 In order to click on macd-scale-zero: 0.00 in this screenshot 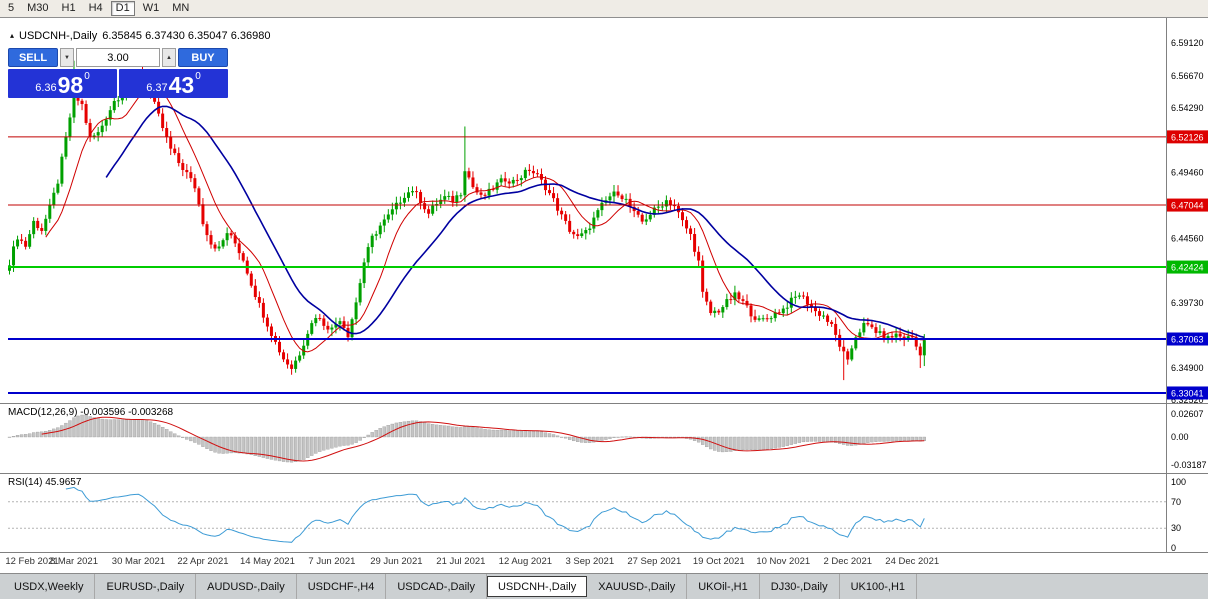, I will do `click(1180, 437)`.